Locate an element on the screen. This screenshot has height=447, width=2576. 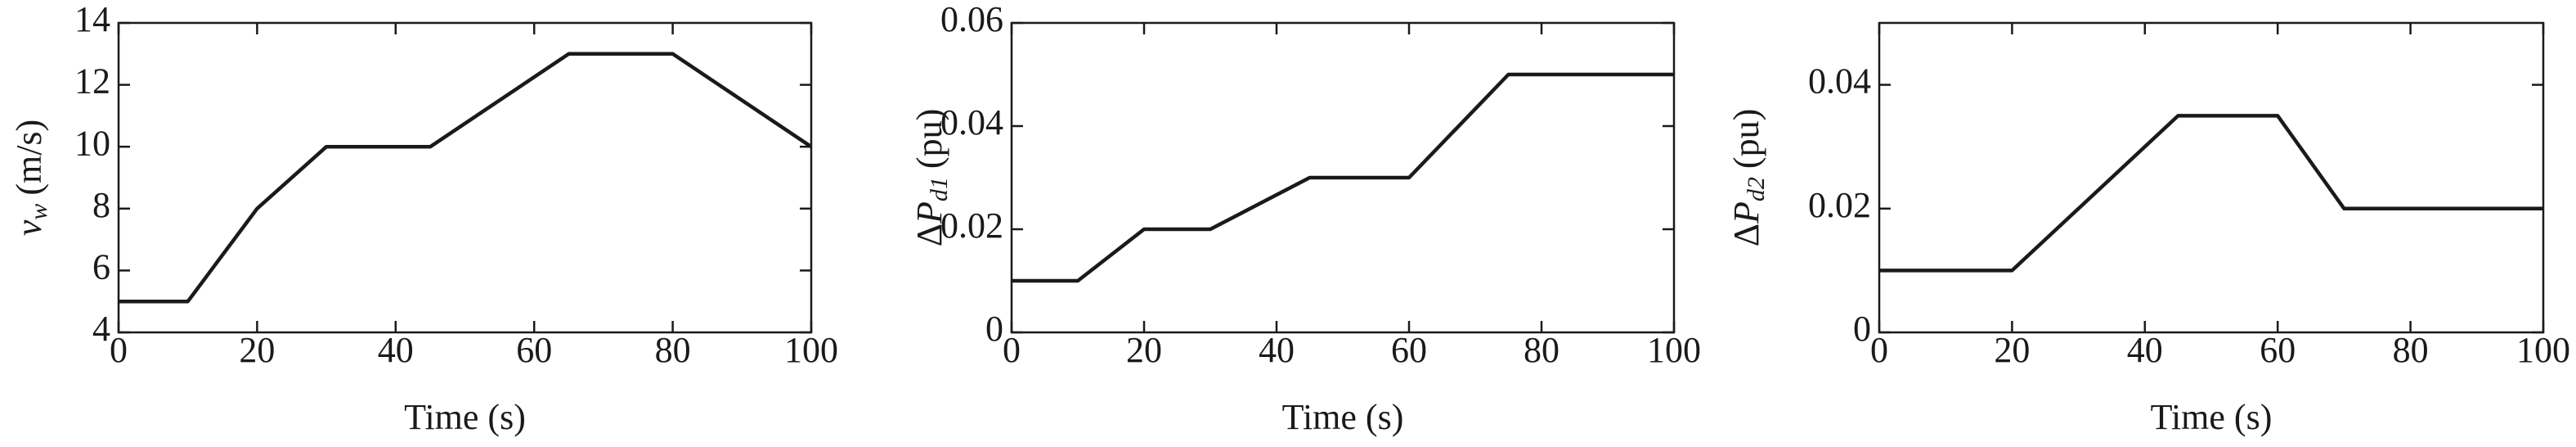
y-label-subscript: d2 is located at coordinates (1757, 189).